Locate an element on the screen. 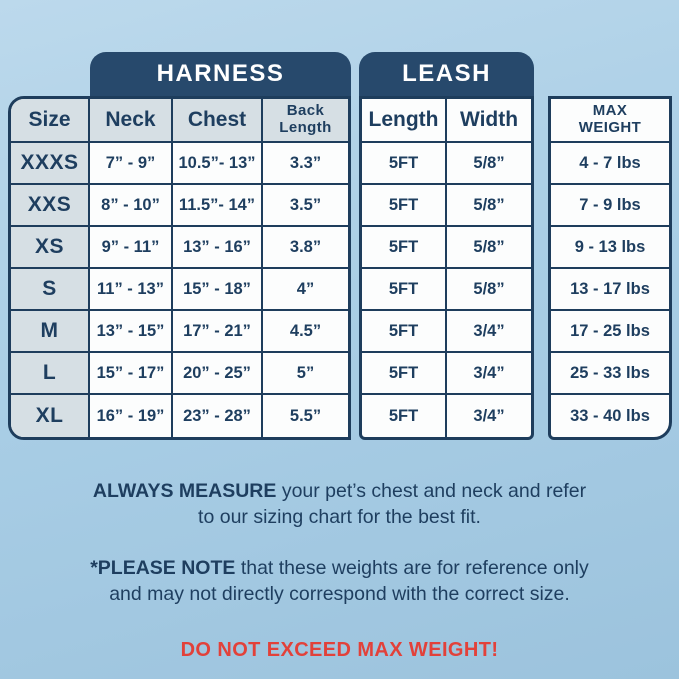 This screenshot has height=679, width=679. cell-max-weight: 4 - 7 lbs is located at coordinates (610, 164).